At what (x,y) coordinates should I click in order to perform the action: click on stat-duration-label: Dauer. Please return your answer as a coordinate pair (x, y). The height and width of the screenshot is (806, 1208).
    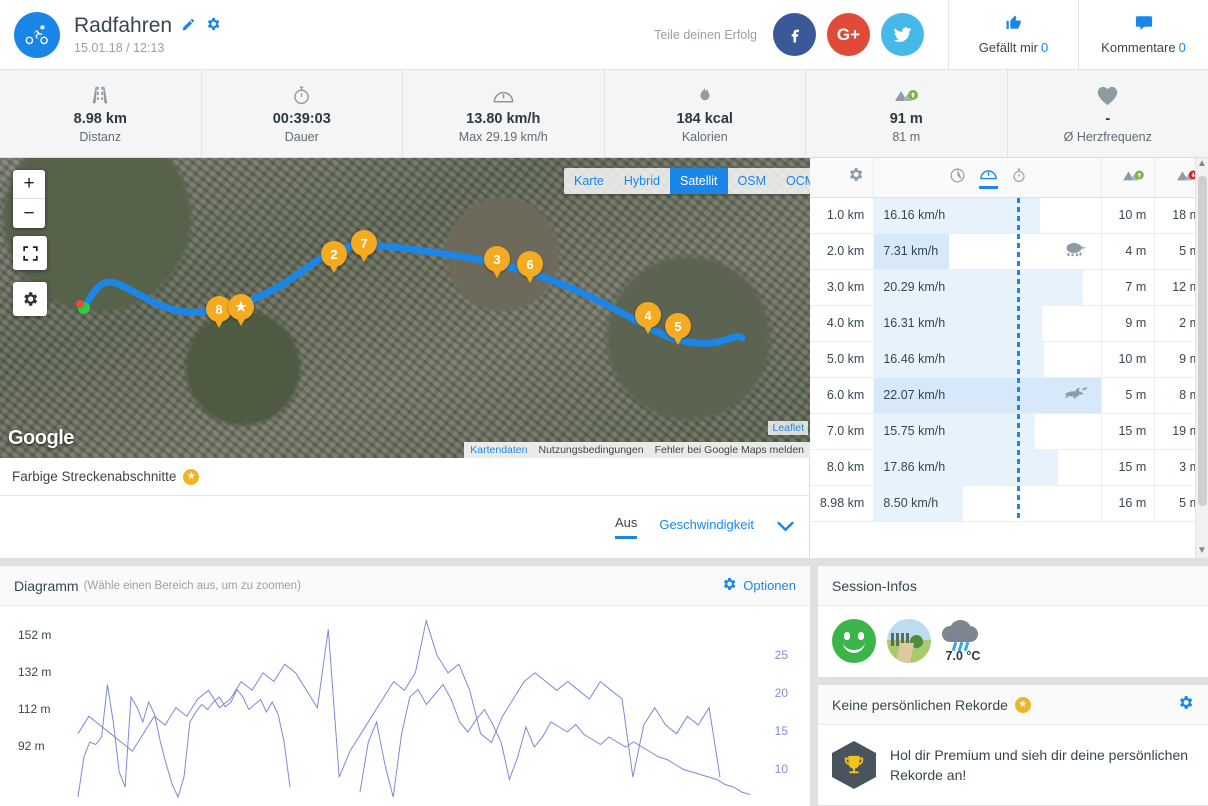
    Looking at the image, I should click on (301, 137).